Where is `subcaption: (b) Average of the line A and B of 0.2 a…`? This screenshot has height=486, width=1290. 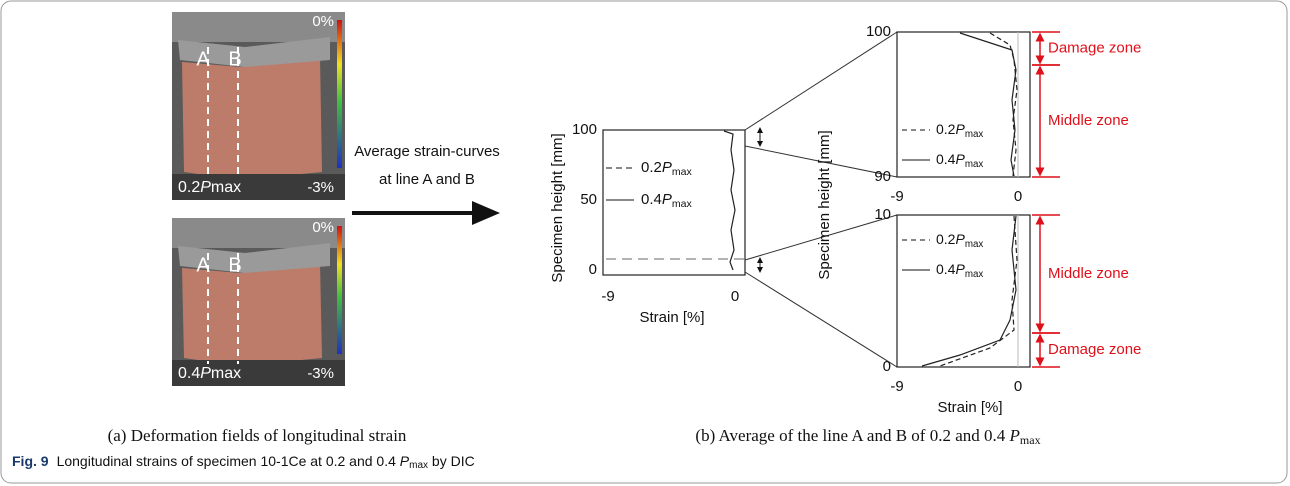
subcaption: (b) Average of the line A and B of 0.2 a… is located at coordinates (867, 436).